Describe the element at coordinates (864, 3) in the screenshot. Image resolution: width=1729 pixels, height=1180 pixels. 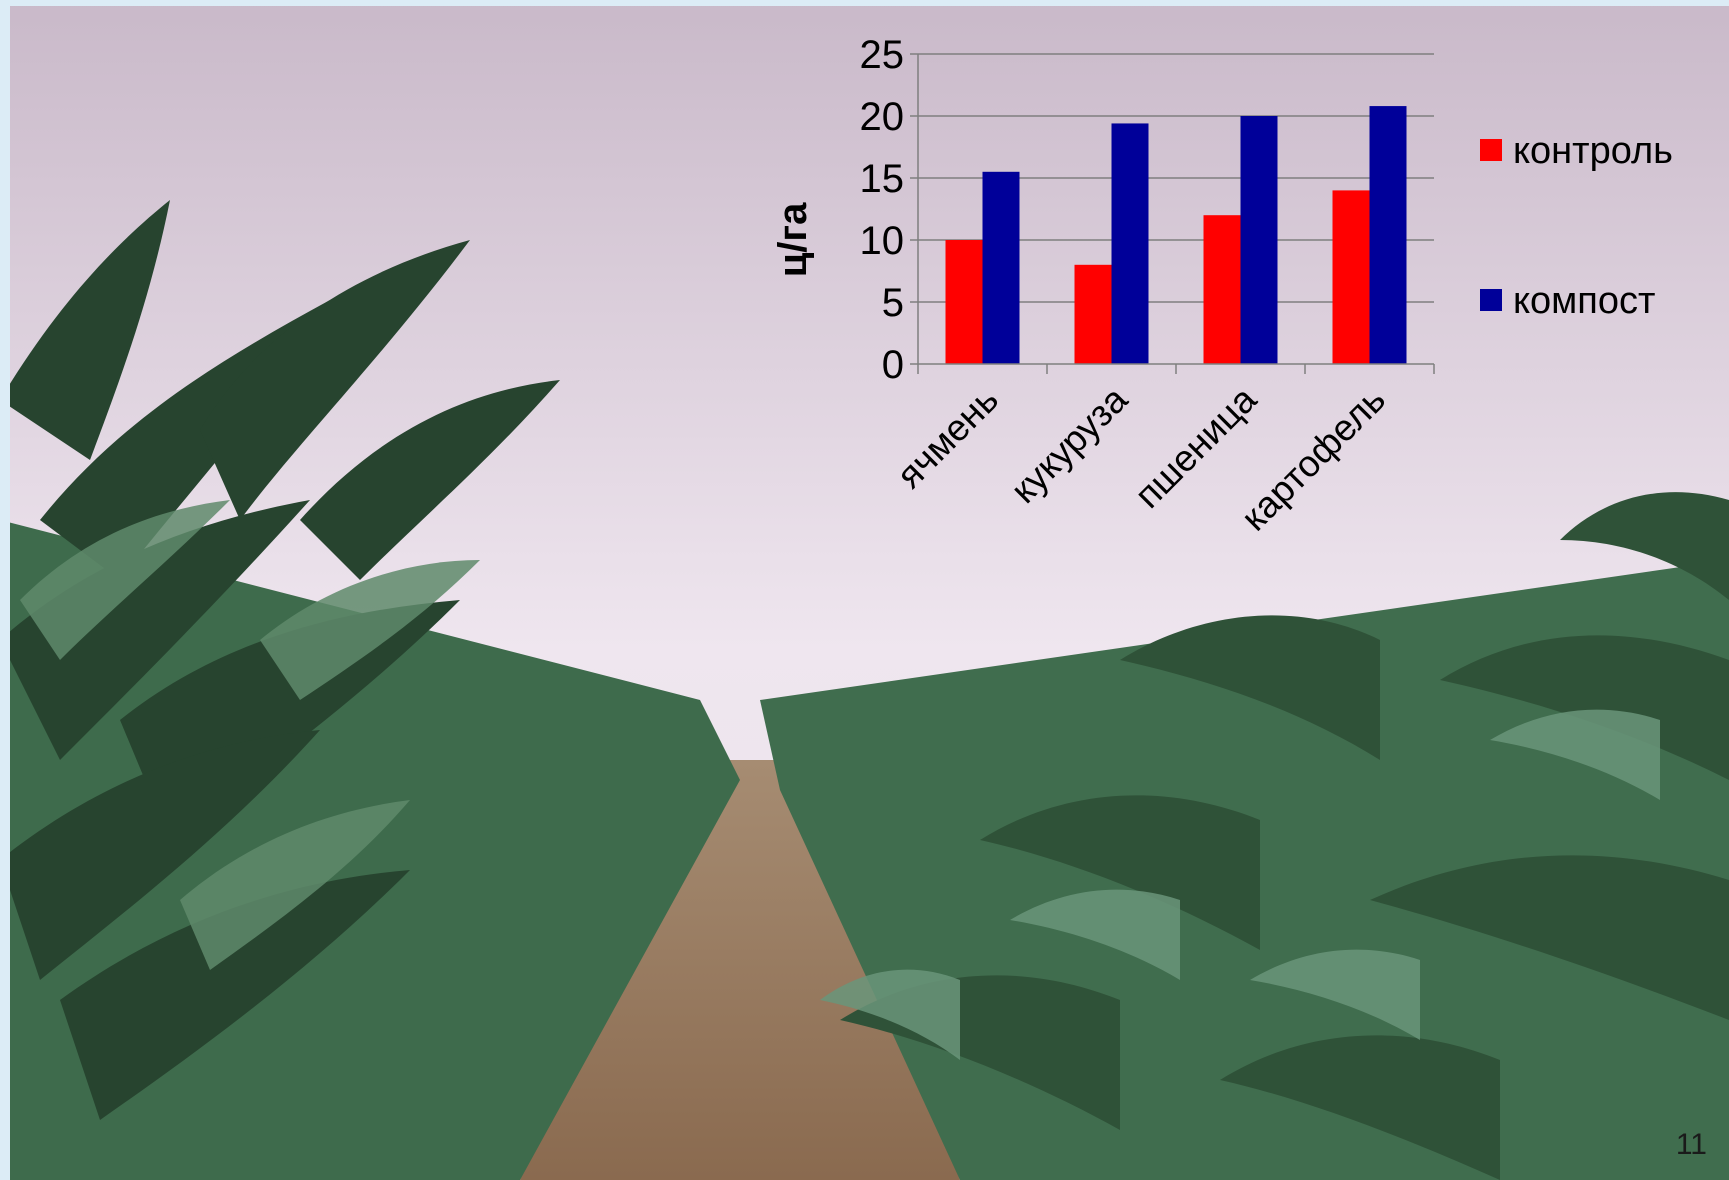
I see `frame-top` at that location.